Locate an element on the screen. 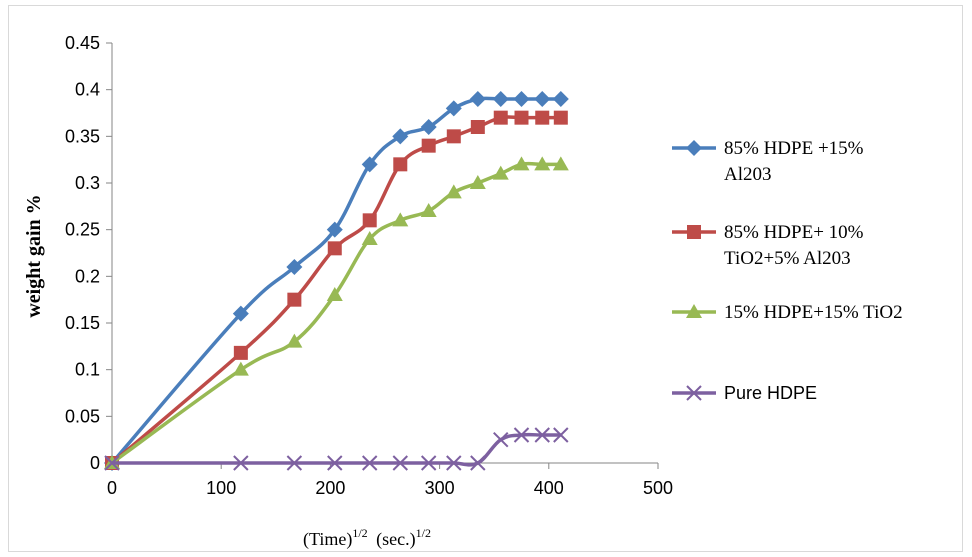  y-tick-label: 0.05 is located at coordinates (82, 416).